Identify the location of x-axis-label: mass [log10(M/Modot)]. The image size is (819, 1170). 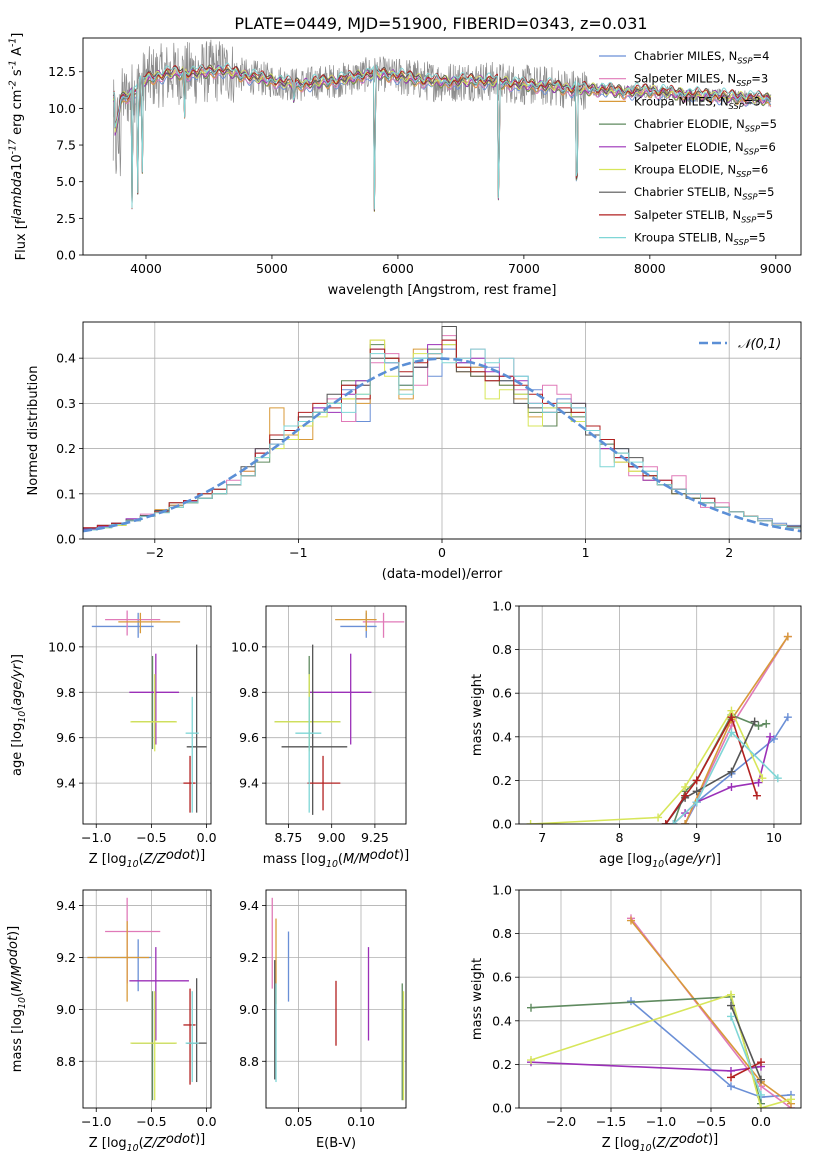
(336, 859).